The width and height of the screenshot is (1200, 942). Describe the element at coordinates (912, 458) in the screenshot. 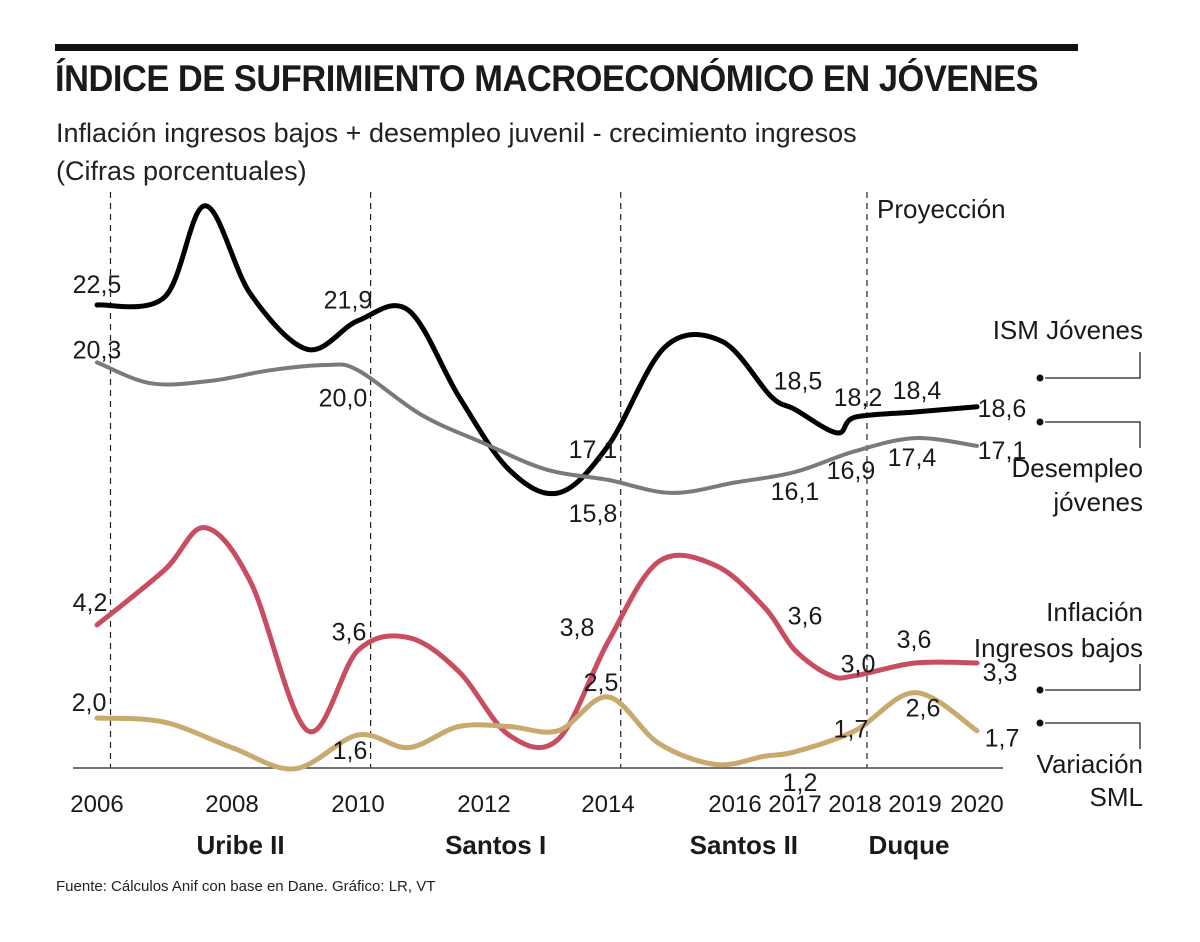

I see `data-label-1-2019: 17,4` at that location.